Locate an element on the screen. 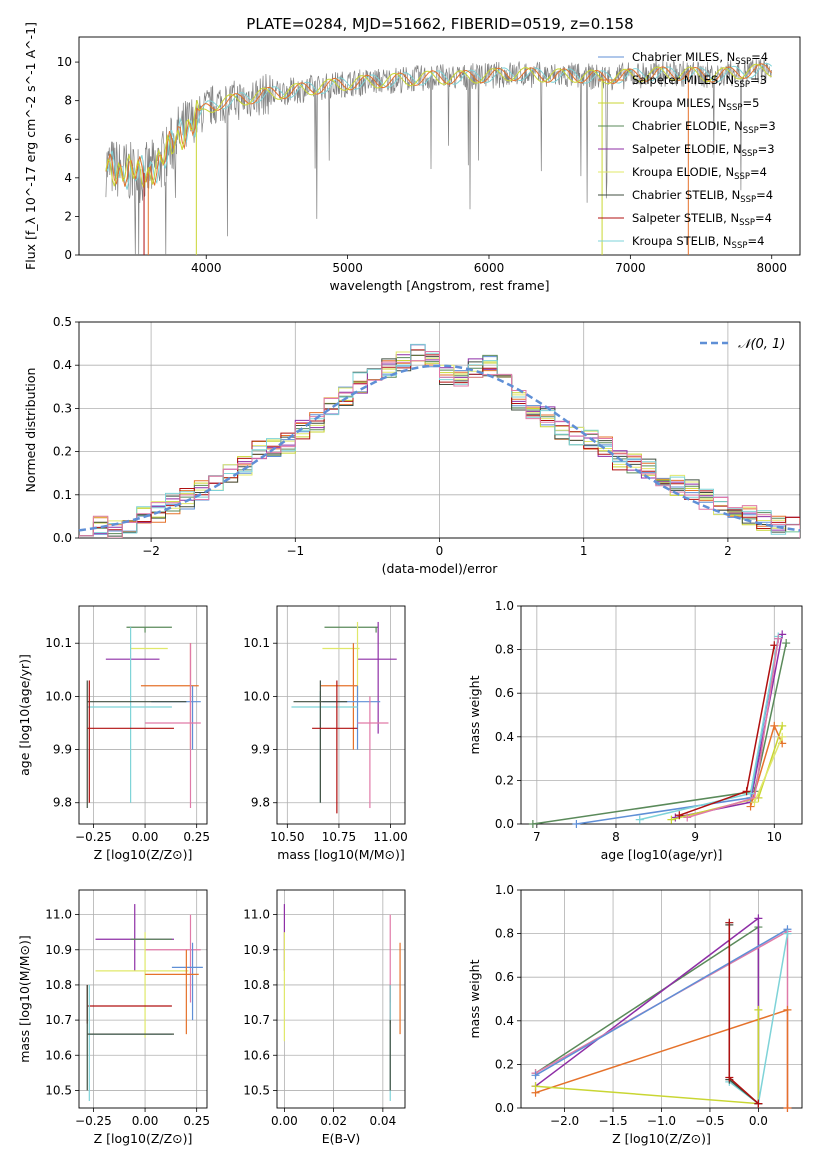 The width and height of the screenshot is (819, 1170). y-tick-label: 10.6 is located at coordinates (256, 1055).